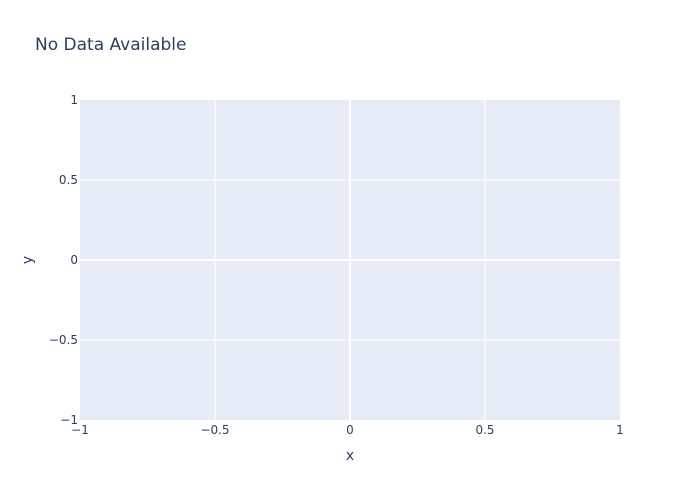  What do you see at coordinates (110, 45) in the screenshot?
I see `chart-title: No Data Available` at bounding box center [110, 45].